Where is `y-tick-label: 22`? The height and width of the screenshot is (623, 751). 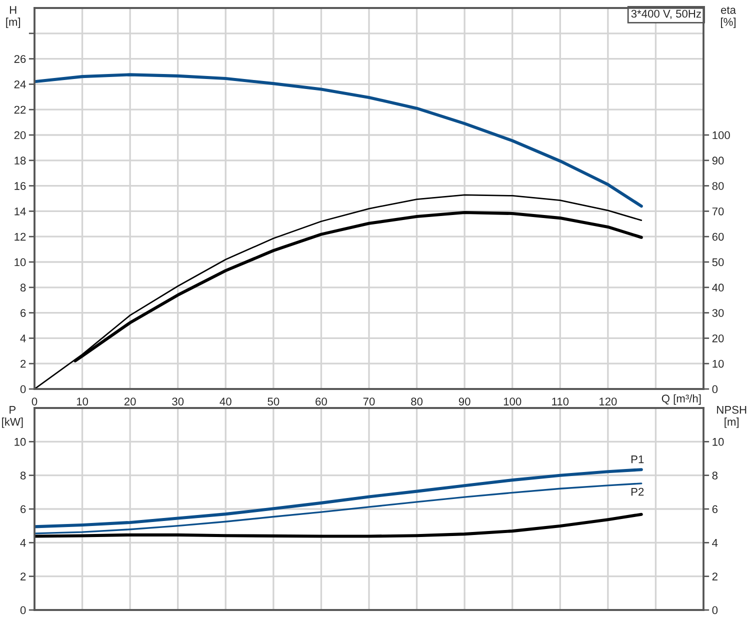
y-tick-label: 22 is located at coordinates (20, 110).